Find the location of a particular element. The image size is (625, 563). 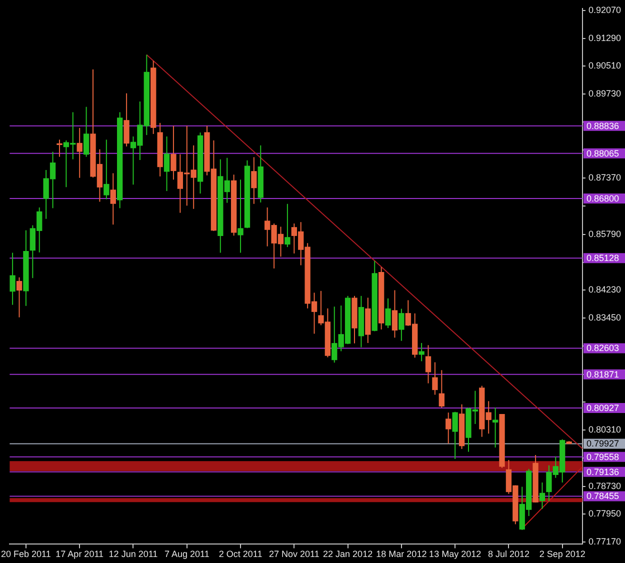

x-tick-label: 2 Oct 2011 is located at coordinates (240, 554).